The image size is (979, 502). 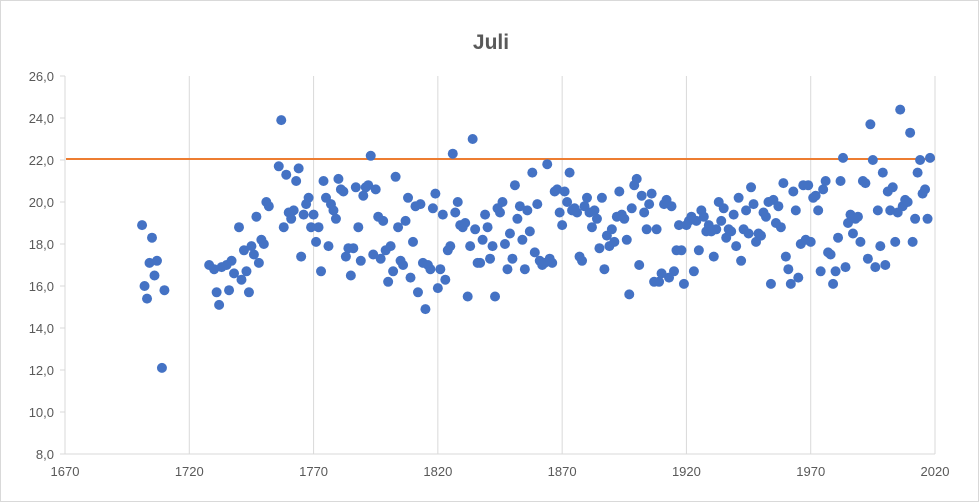 What do you see at coordinates (437, 471) in the screenshot?
I see `x-tick-label: 1820` at bounding box center [437, 471].